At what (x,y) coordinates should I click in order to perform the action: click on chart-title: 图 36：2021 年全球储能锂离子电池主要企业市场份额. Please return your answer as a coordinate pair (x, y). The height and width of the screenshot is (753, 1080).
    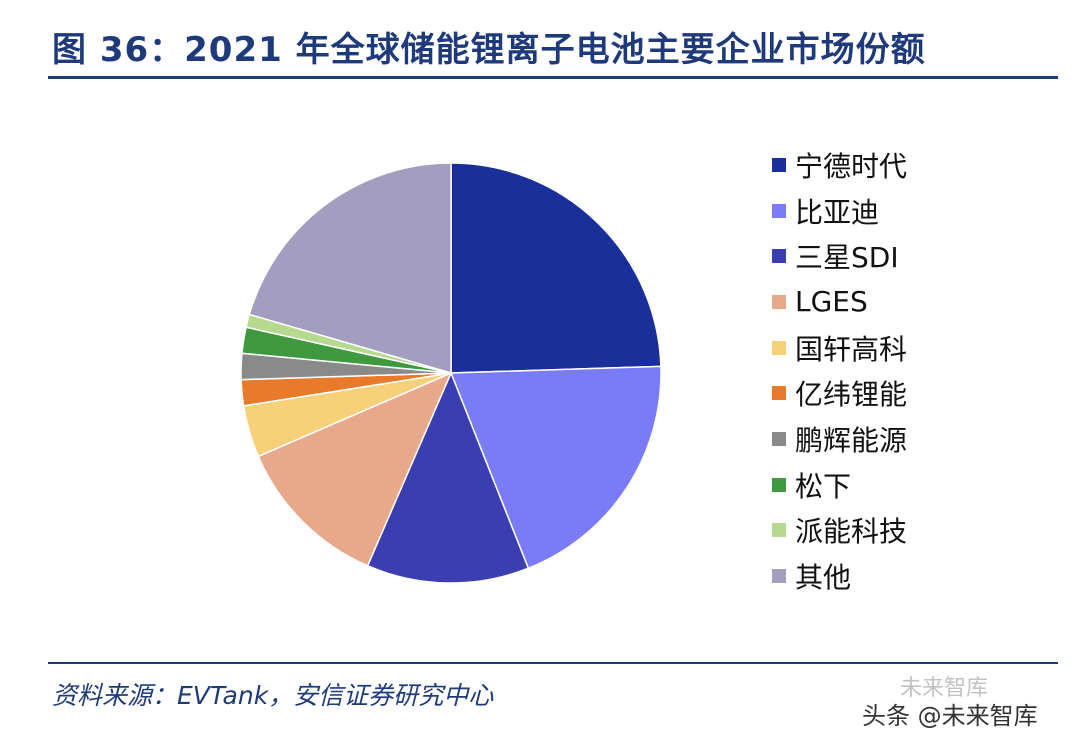
    Looking at the image, I should click on (489, 50).